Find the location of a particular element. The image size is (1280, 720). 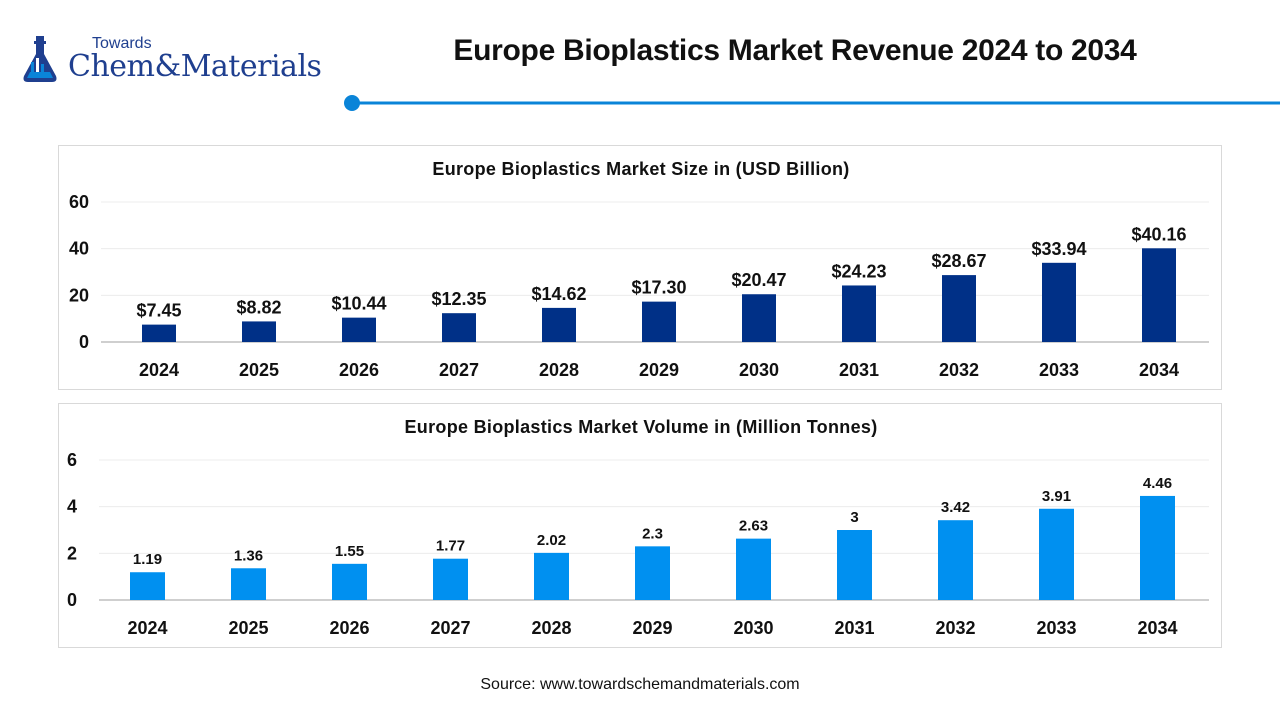

source-note: Source: www.towardschemandmaterials.com is located at coordinates (640, 684).